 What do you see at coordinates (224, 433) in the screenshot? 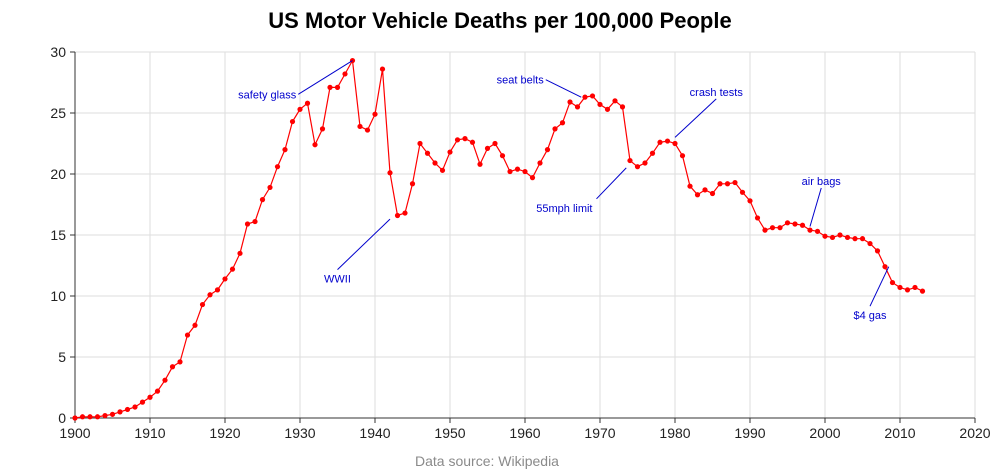
I see `x-tick-label: 1920` at bounding box center [224, 433].